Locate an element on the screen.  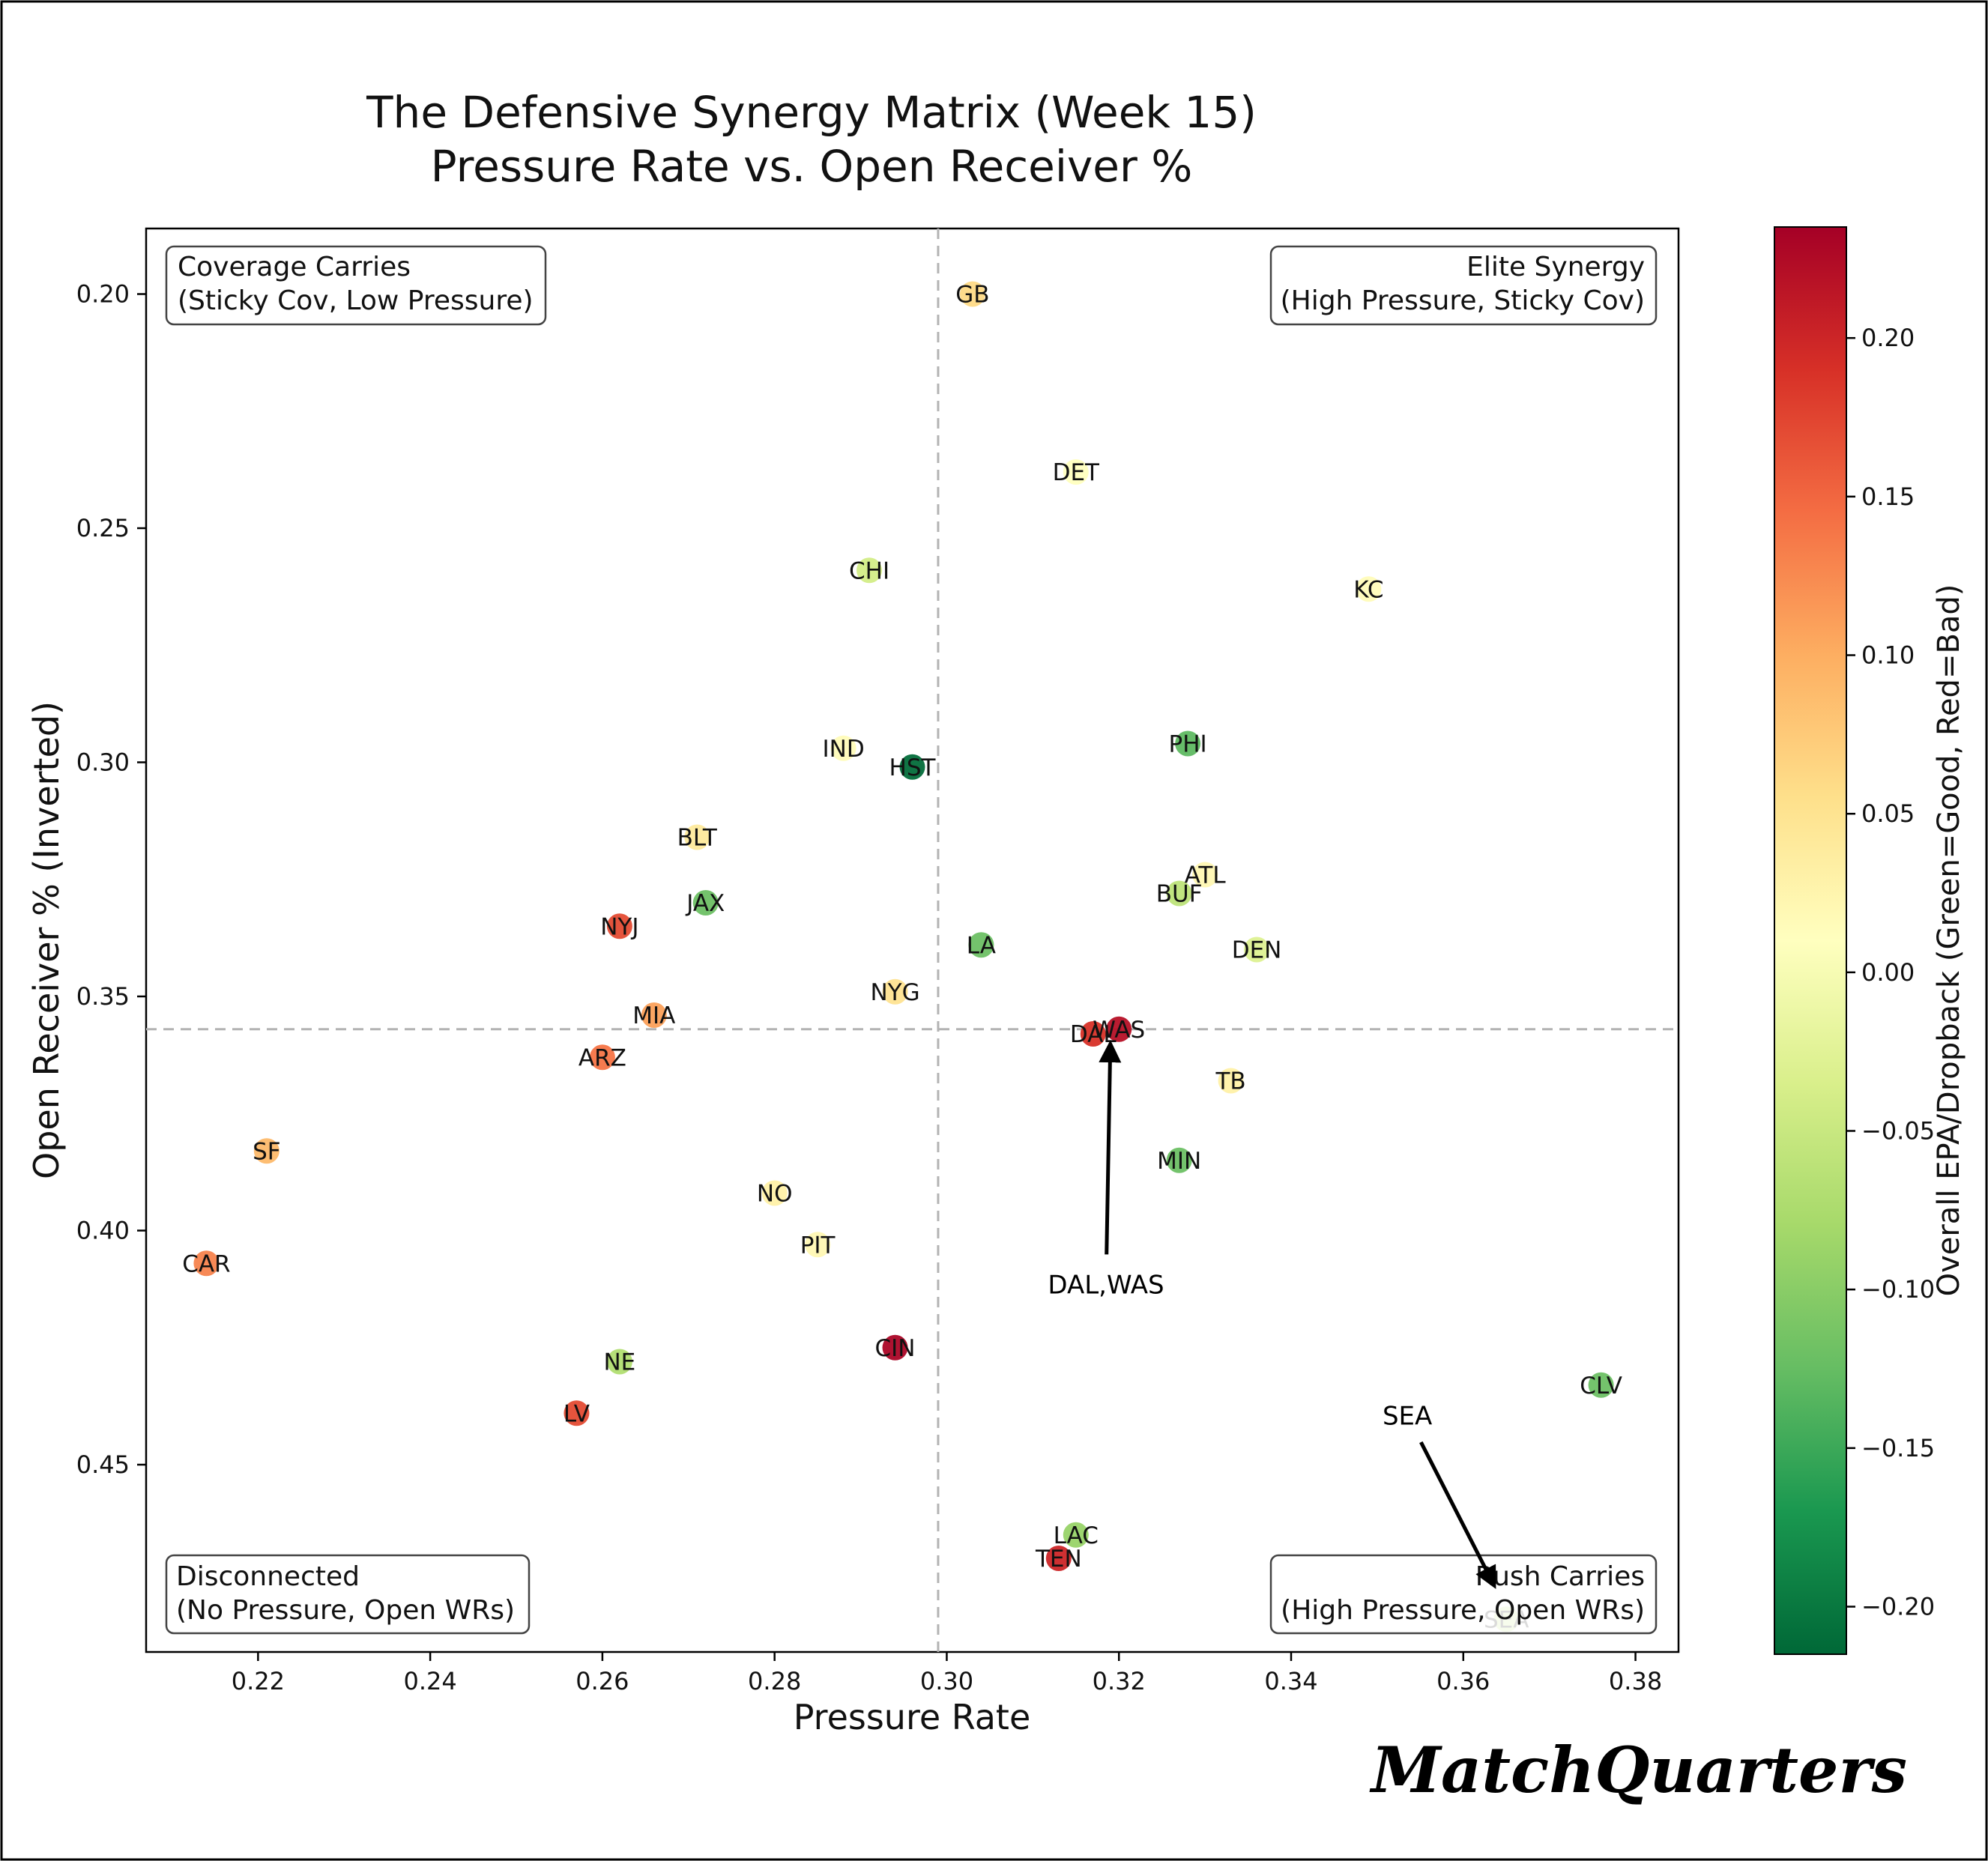
annotation-arrow is located at coordinates (1457, 1516).